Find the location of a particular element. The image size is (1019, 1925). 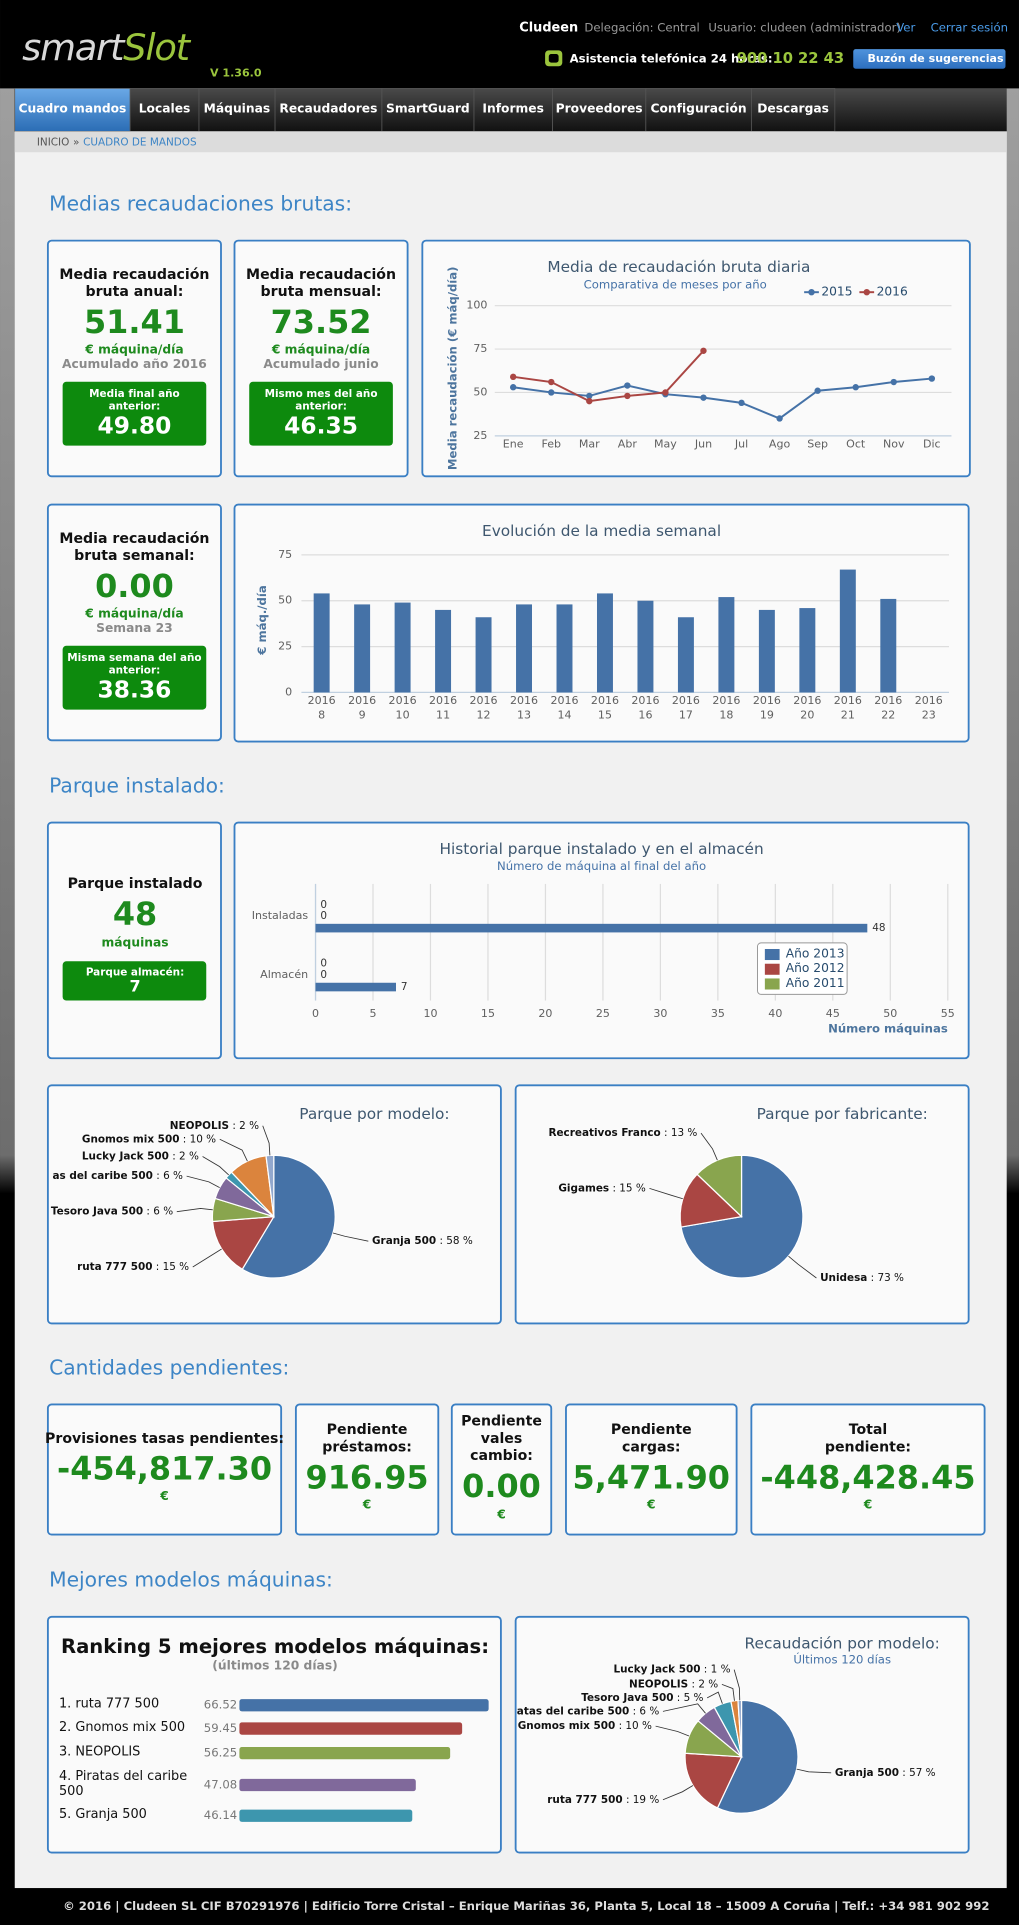

section-title: Cantidades pendientes: is located at coordinates (169, 1367).